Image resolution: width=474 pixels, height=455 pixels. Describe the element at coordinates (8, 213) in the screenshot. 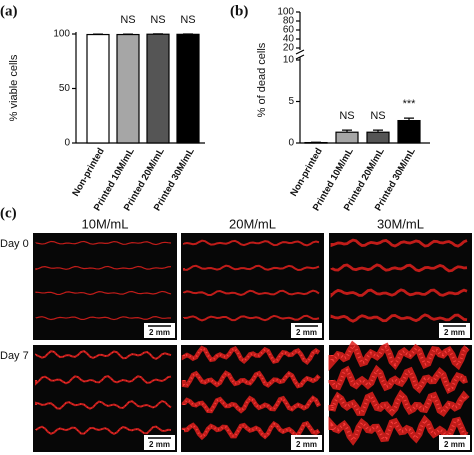

I see `panel-label: (c)` at that location.